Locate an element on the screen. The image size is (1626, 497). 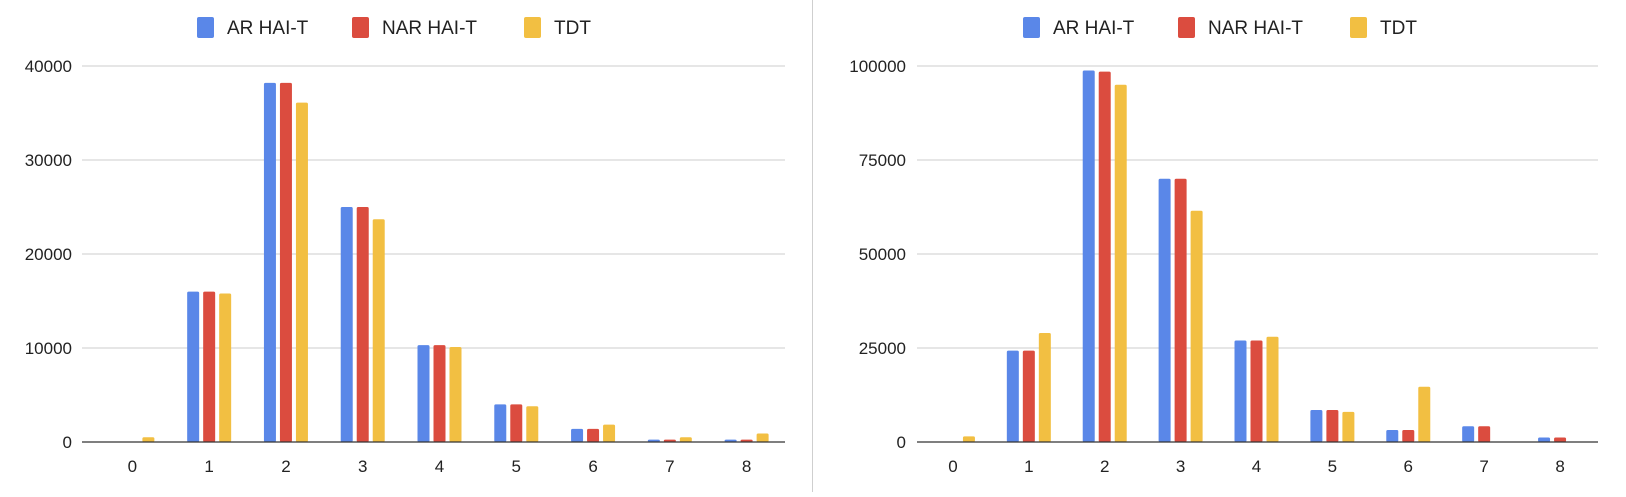
y-tick-label: 50000 is located at coordinates (882, 254).